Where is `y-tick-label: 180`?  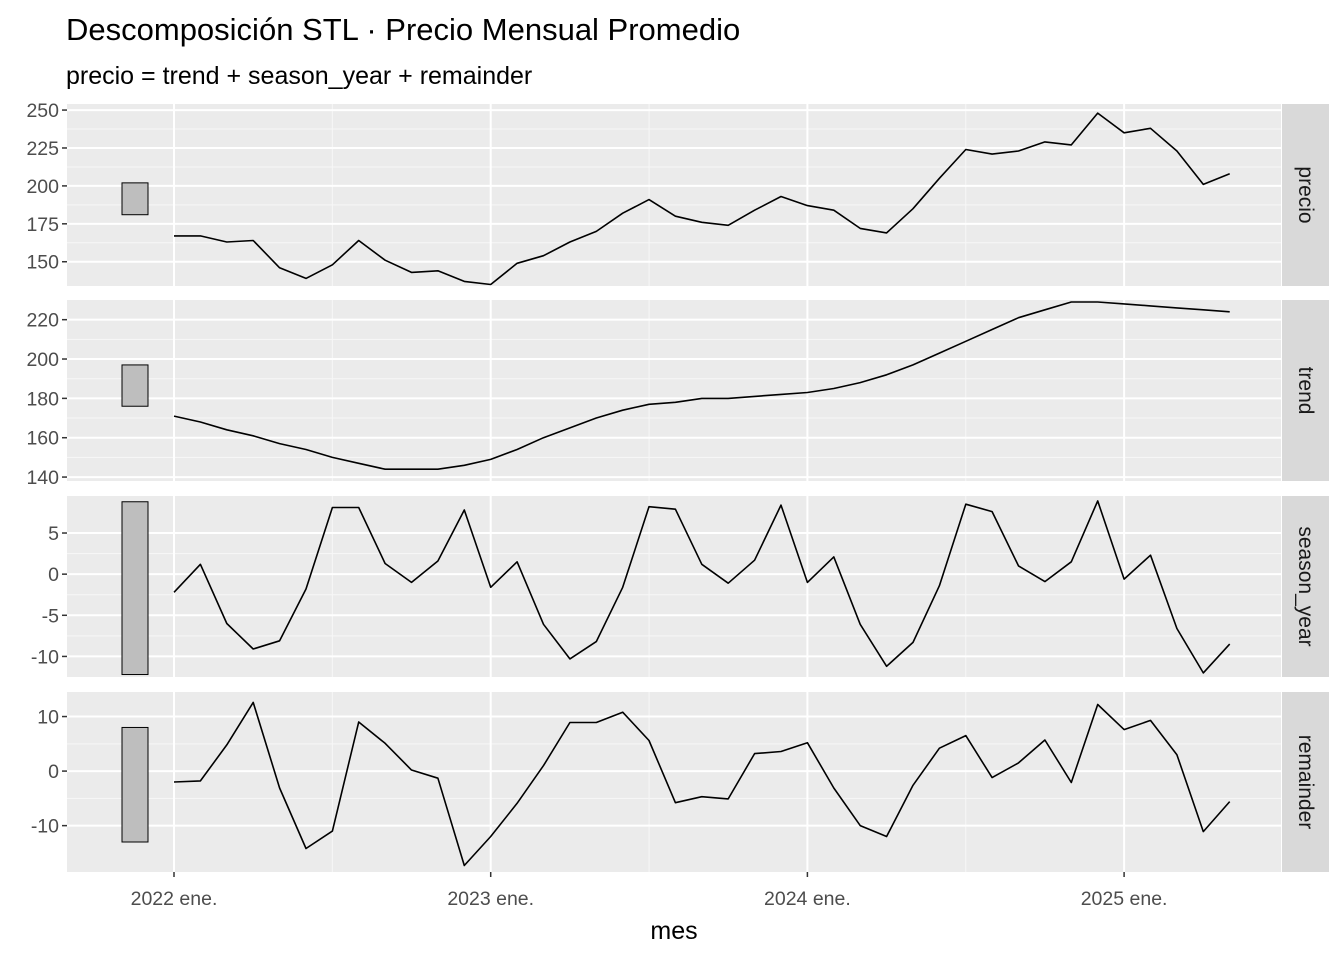 y-tick-label: 180 is located at coordinates (42, 399).